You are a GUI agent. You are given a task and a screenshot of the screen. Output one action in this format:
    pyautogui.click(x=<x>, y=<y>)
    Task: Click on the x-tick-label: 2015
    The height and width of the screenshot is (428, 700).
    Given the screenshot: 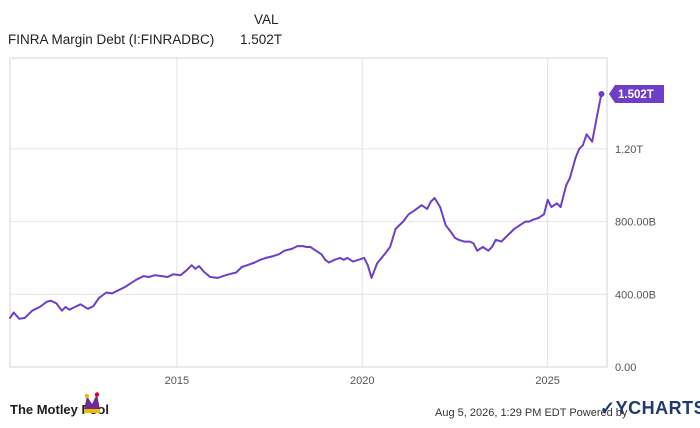 What is the action you would take?
    pyautogui.click(x=177, y=381)
    